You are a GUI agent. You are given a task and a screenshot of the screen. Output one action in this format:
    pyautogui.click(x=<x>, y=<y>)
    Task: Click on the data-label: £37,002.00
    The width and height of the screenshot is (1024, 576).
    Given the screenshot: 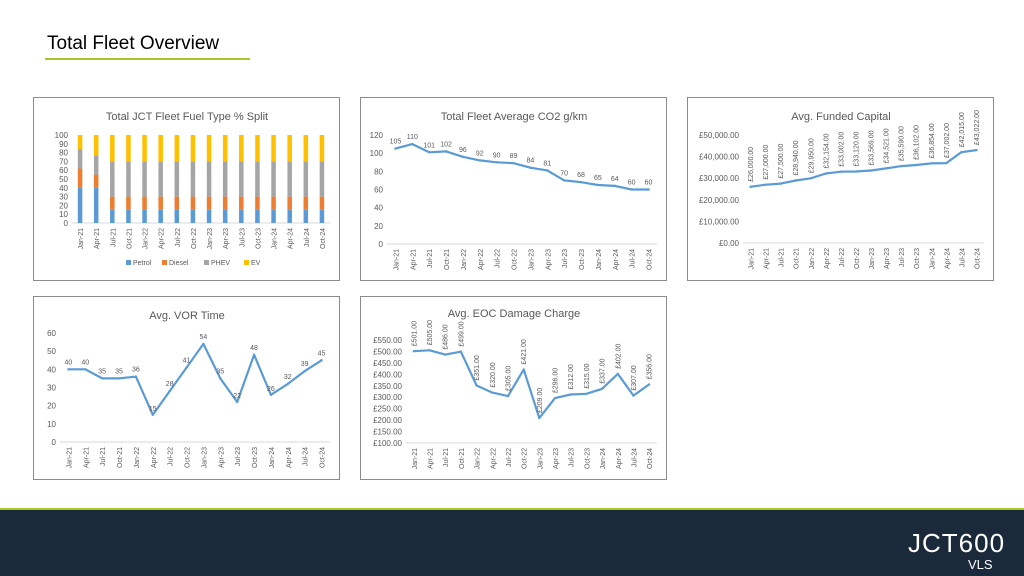 What is the action you would take?
    pyautogui.click(x=947, y=140)
    